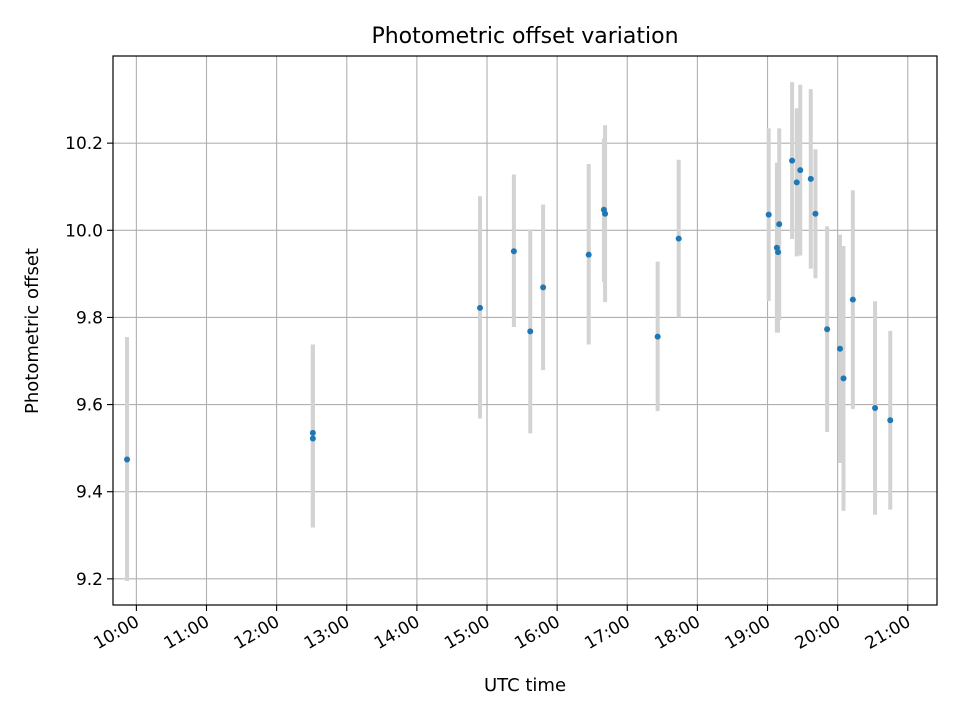 The image size is (960, 720). I want to click on x-tick-label: 14:00, so click(397, 633).